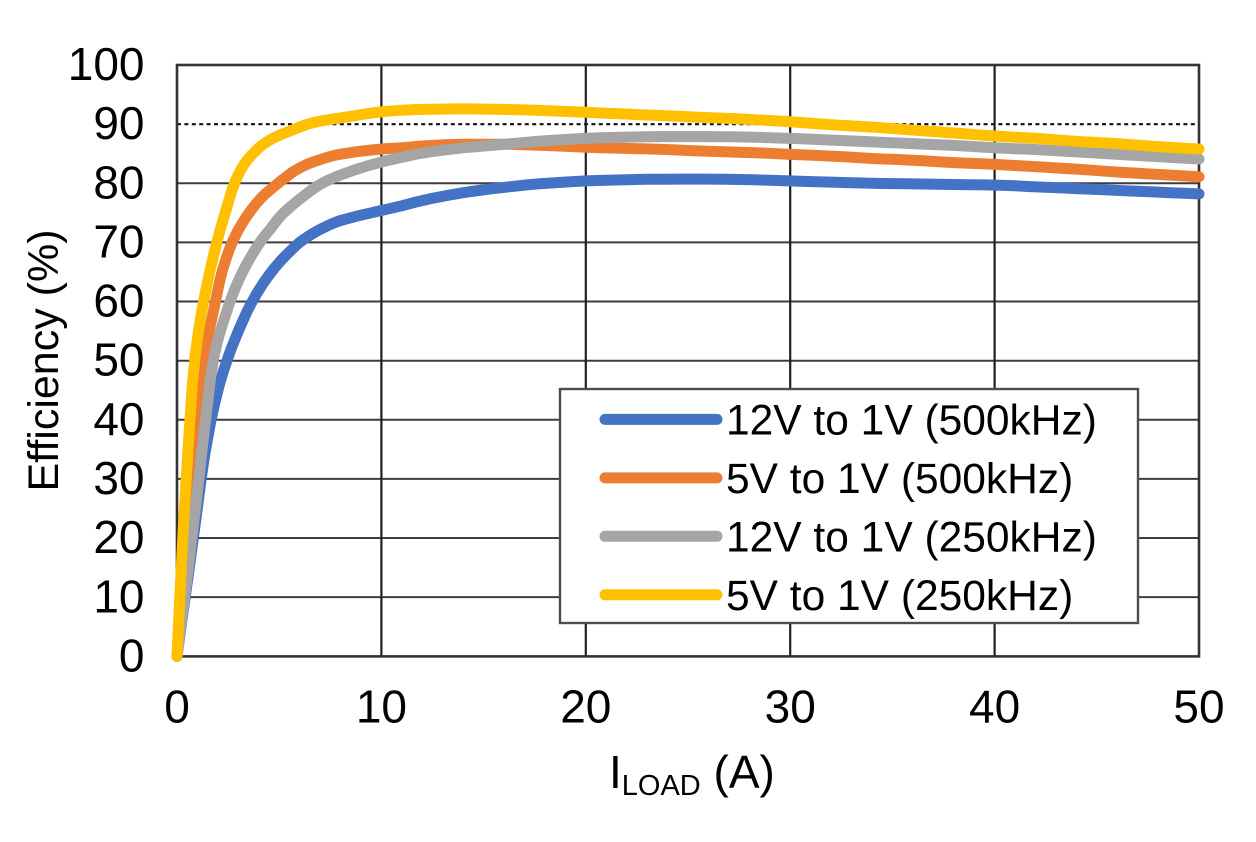  What do you see at coordinates (106, 64) in the screenshot?
I see `svg-text: 100` at bounding box center [106, 64].